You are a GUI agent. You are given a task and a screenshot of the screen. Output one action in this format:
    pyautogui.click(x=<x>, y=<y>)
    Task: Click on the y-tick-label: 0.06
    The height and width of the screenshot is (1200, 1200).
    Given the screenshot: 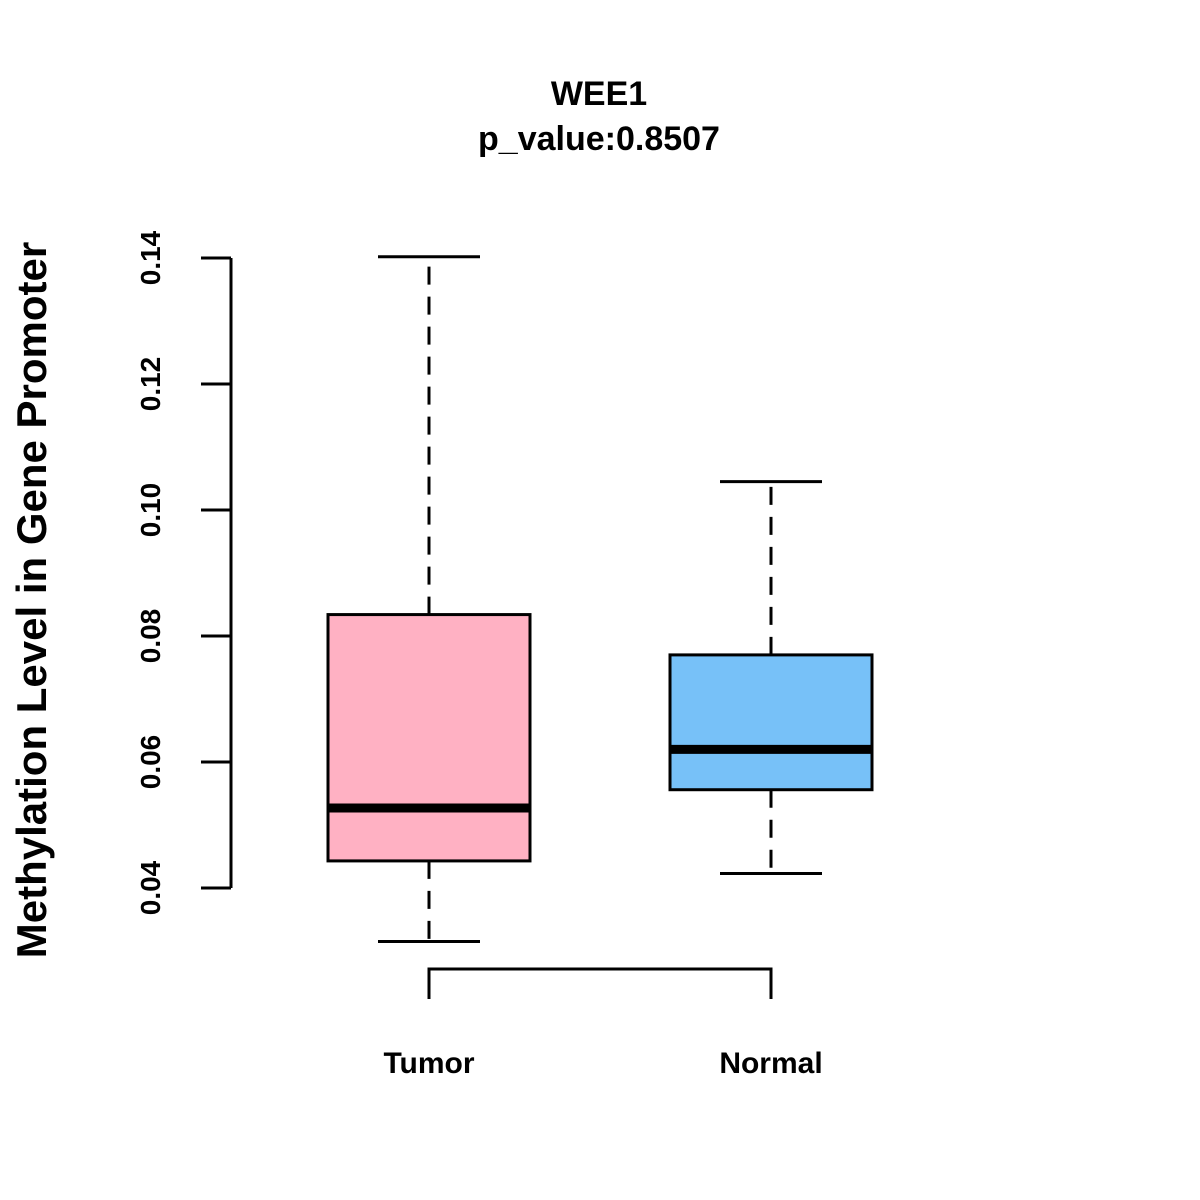 What is the action you would take?
    pyautogui.click(x=150, y=762)
    